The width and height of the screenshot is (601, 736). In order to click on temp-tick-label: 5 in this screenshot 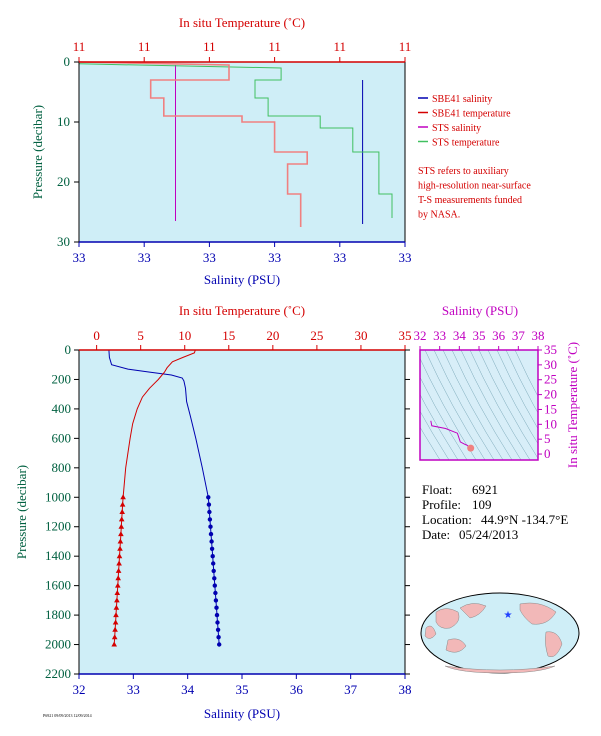, I will do `click(140, 335)`.